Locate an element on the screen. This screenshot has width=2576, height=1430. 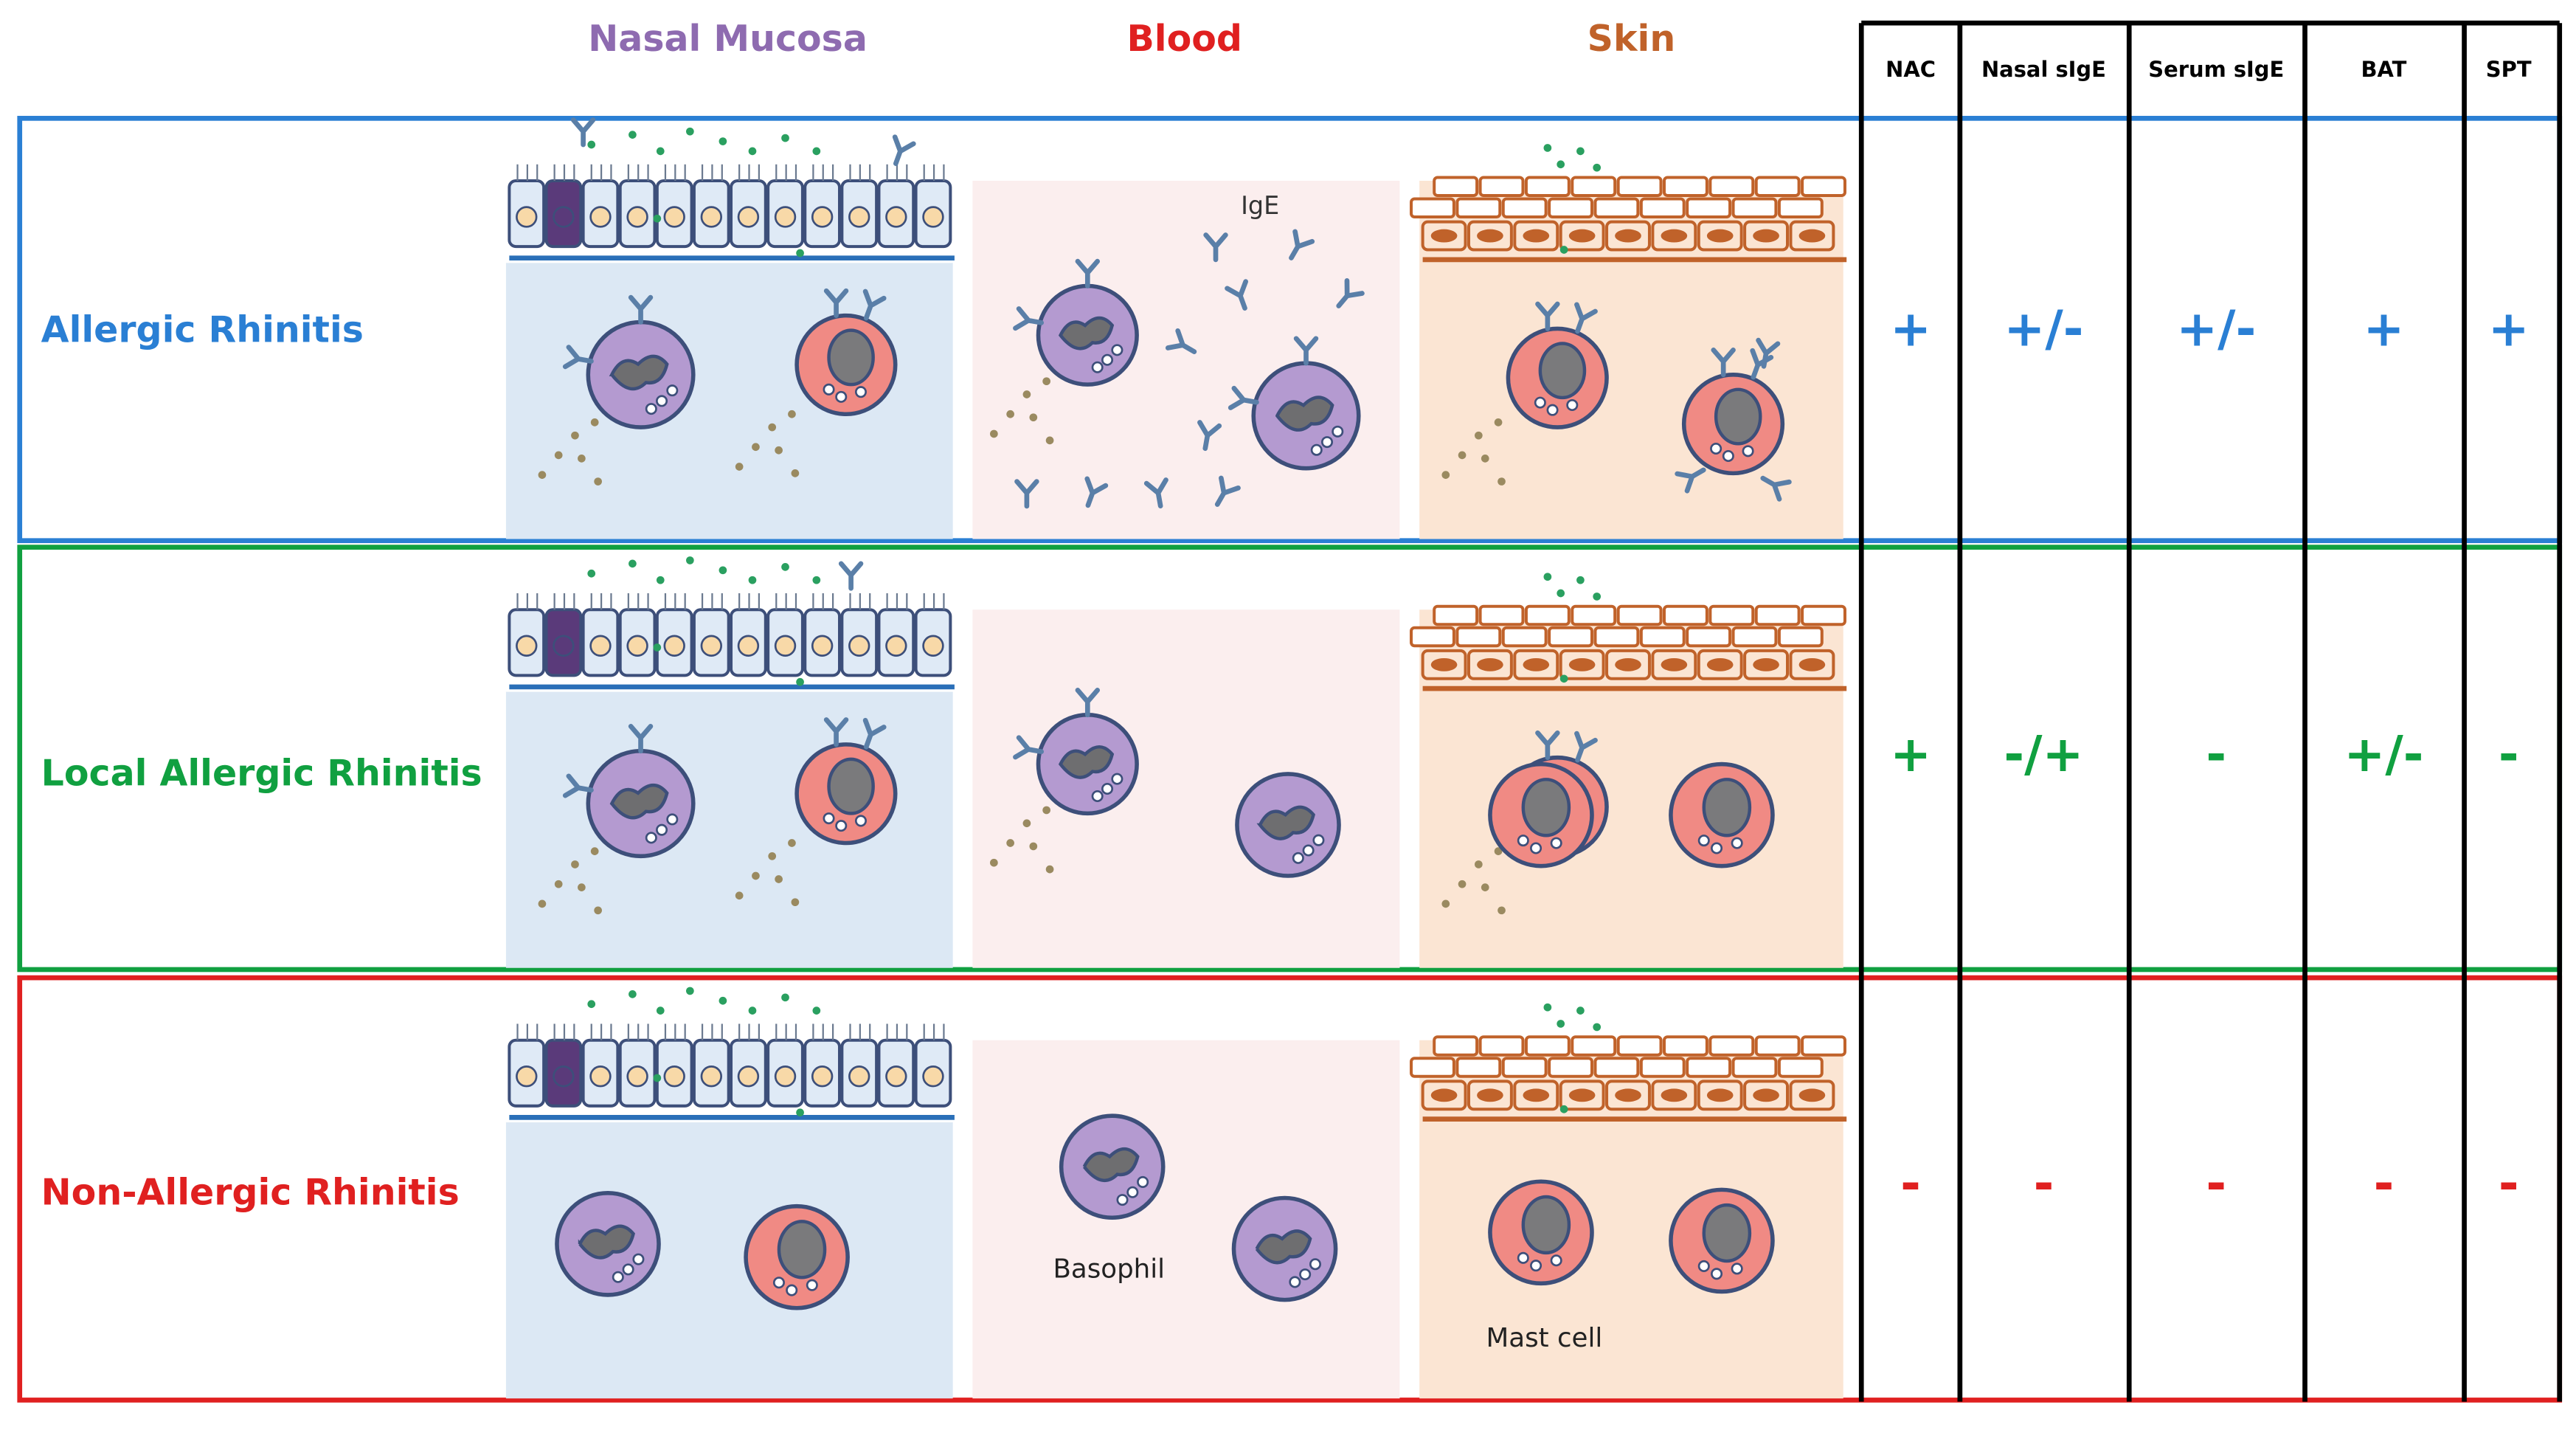
row-label: Local Allergic Rhinitis is located at coordinates (261, 774).